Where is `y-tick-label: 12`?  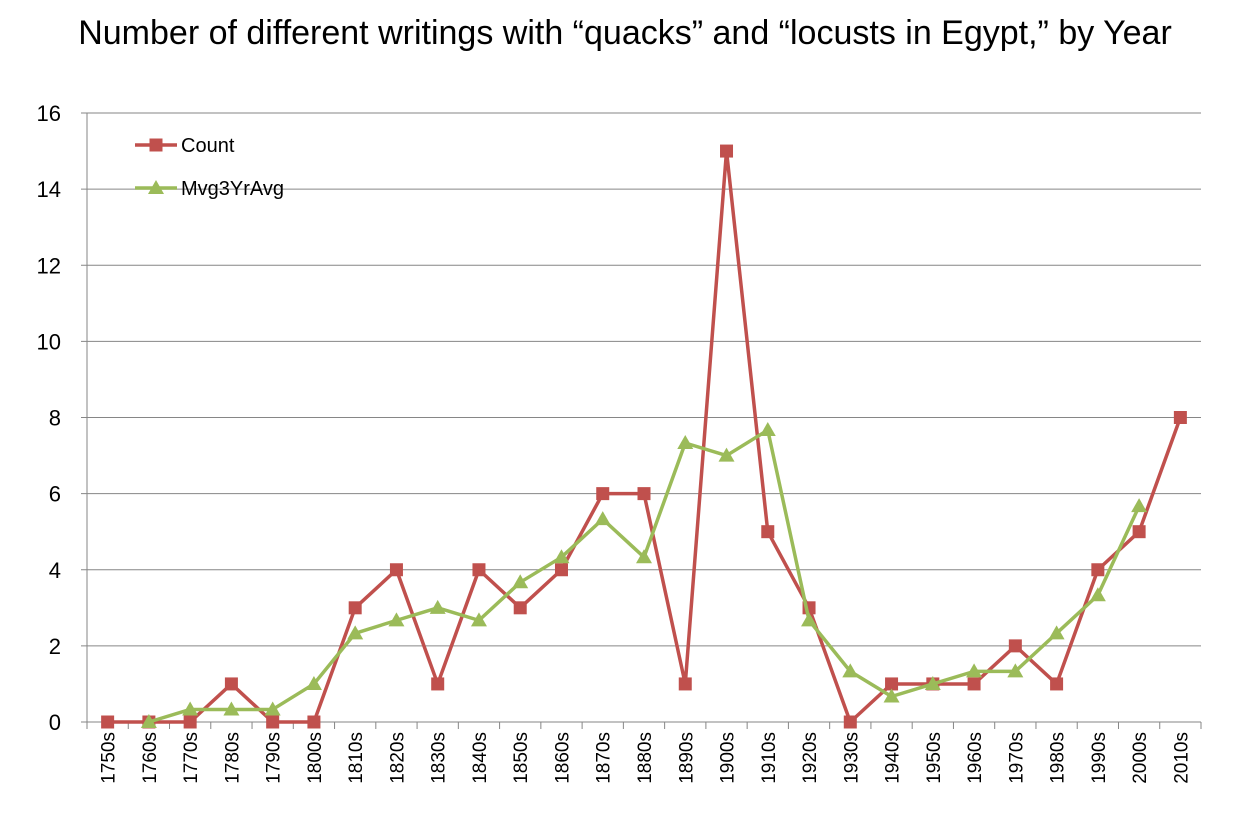
y-tick-label: 12 is located at coordinates (49, 265).